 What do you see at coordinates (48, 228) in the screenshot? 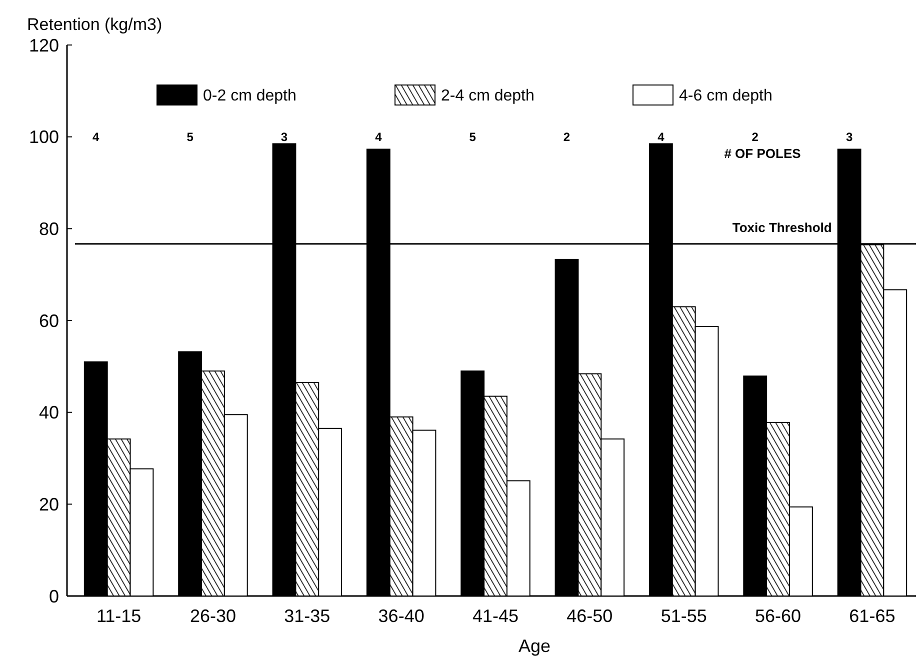
I see `y-tick-label: 80` at bounding box center [48, 228].